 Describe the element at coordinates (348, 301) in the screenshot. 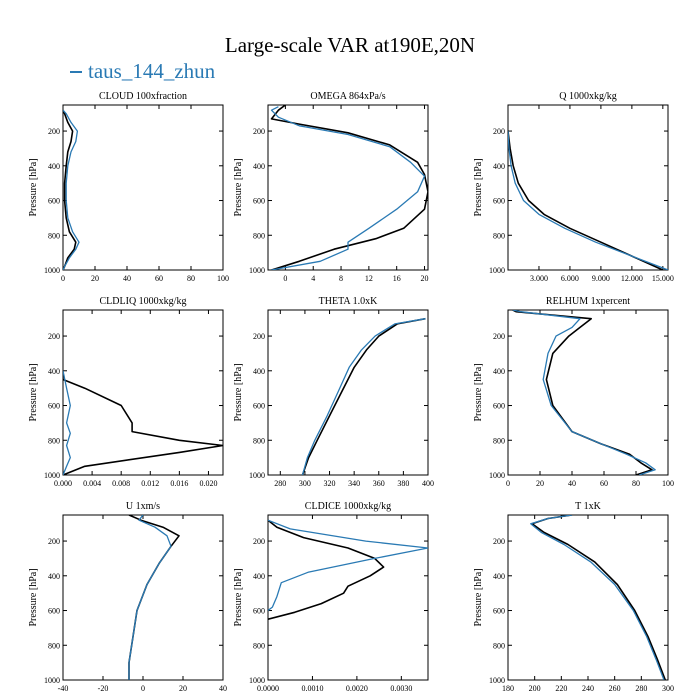

I see `panel-title: THETA 1.0xK` at that location.